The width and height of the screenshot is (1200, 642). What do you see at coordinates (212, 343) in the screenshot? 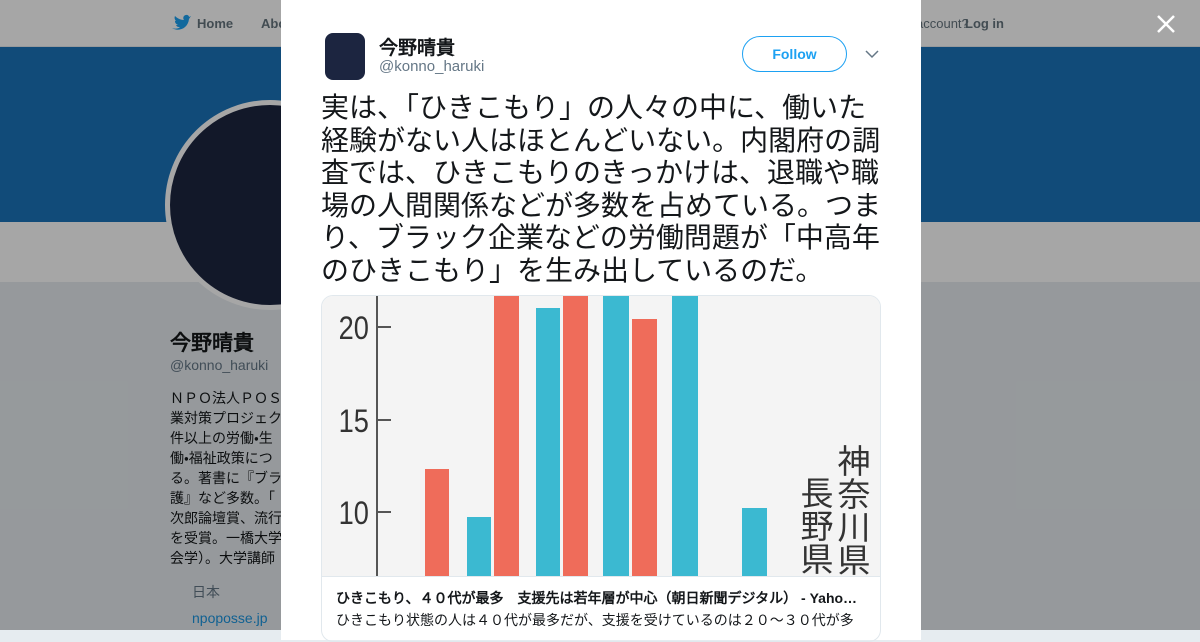
I see `profile-name: 今野晴貴` at bounding box center [212, 343].